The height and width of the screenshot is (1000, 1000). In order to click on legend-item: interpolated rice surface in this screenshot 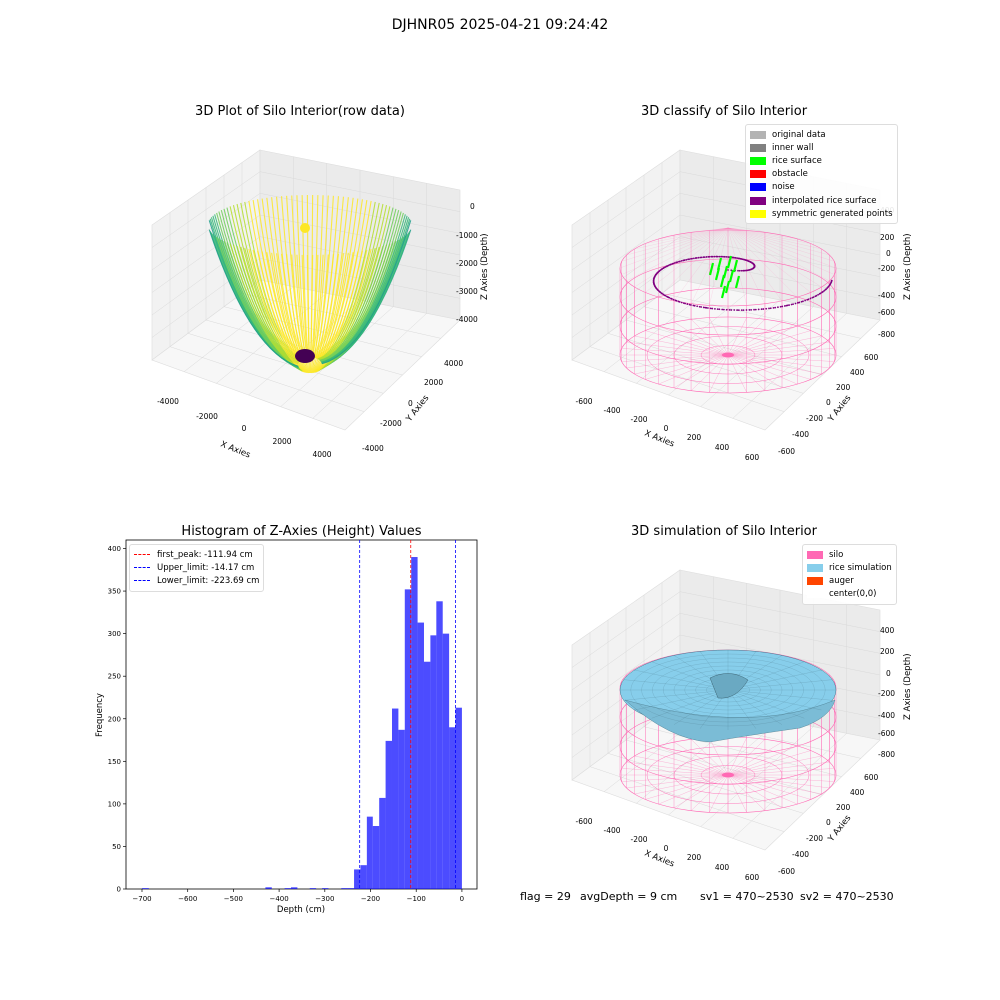, I will do `click(821, 200)`.